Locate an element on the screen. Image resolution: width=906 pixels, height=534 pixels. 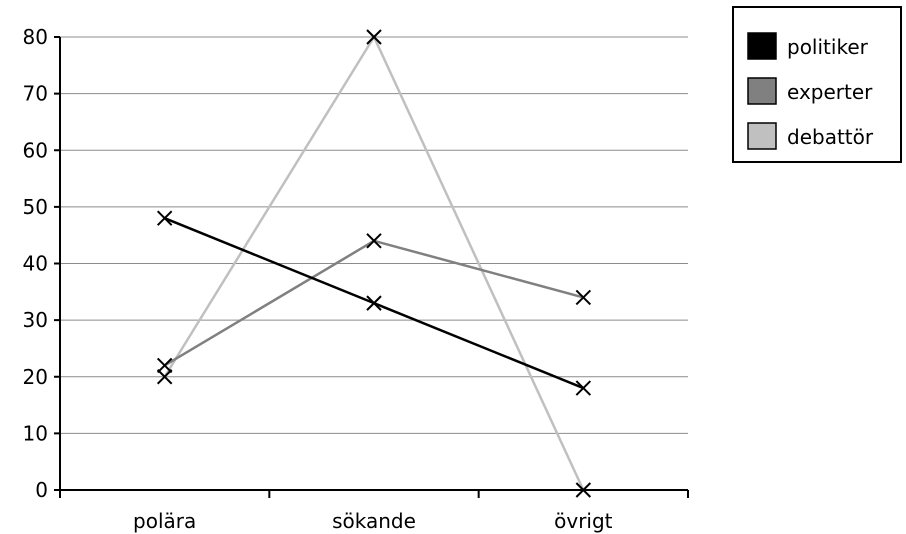
y-tick-label: 60 is located at coordinates (35, 150).